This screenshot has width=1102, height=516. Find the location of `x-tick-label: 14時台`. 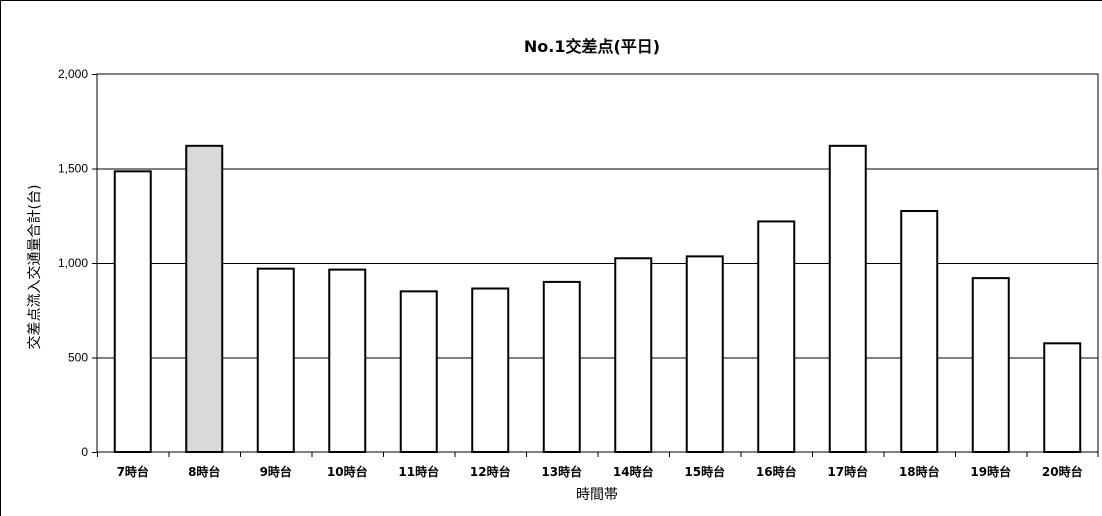

x-tick-label: 14時台 is located at coordinates (633, 471).